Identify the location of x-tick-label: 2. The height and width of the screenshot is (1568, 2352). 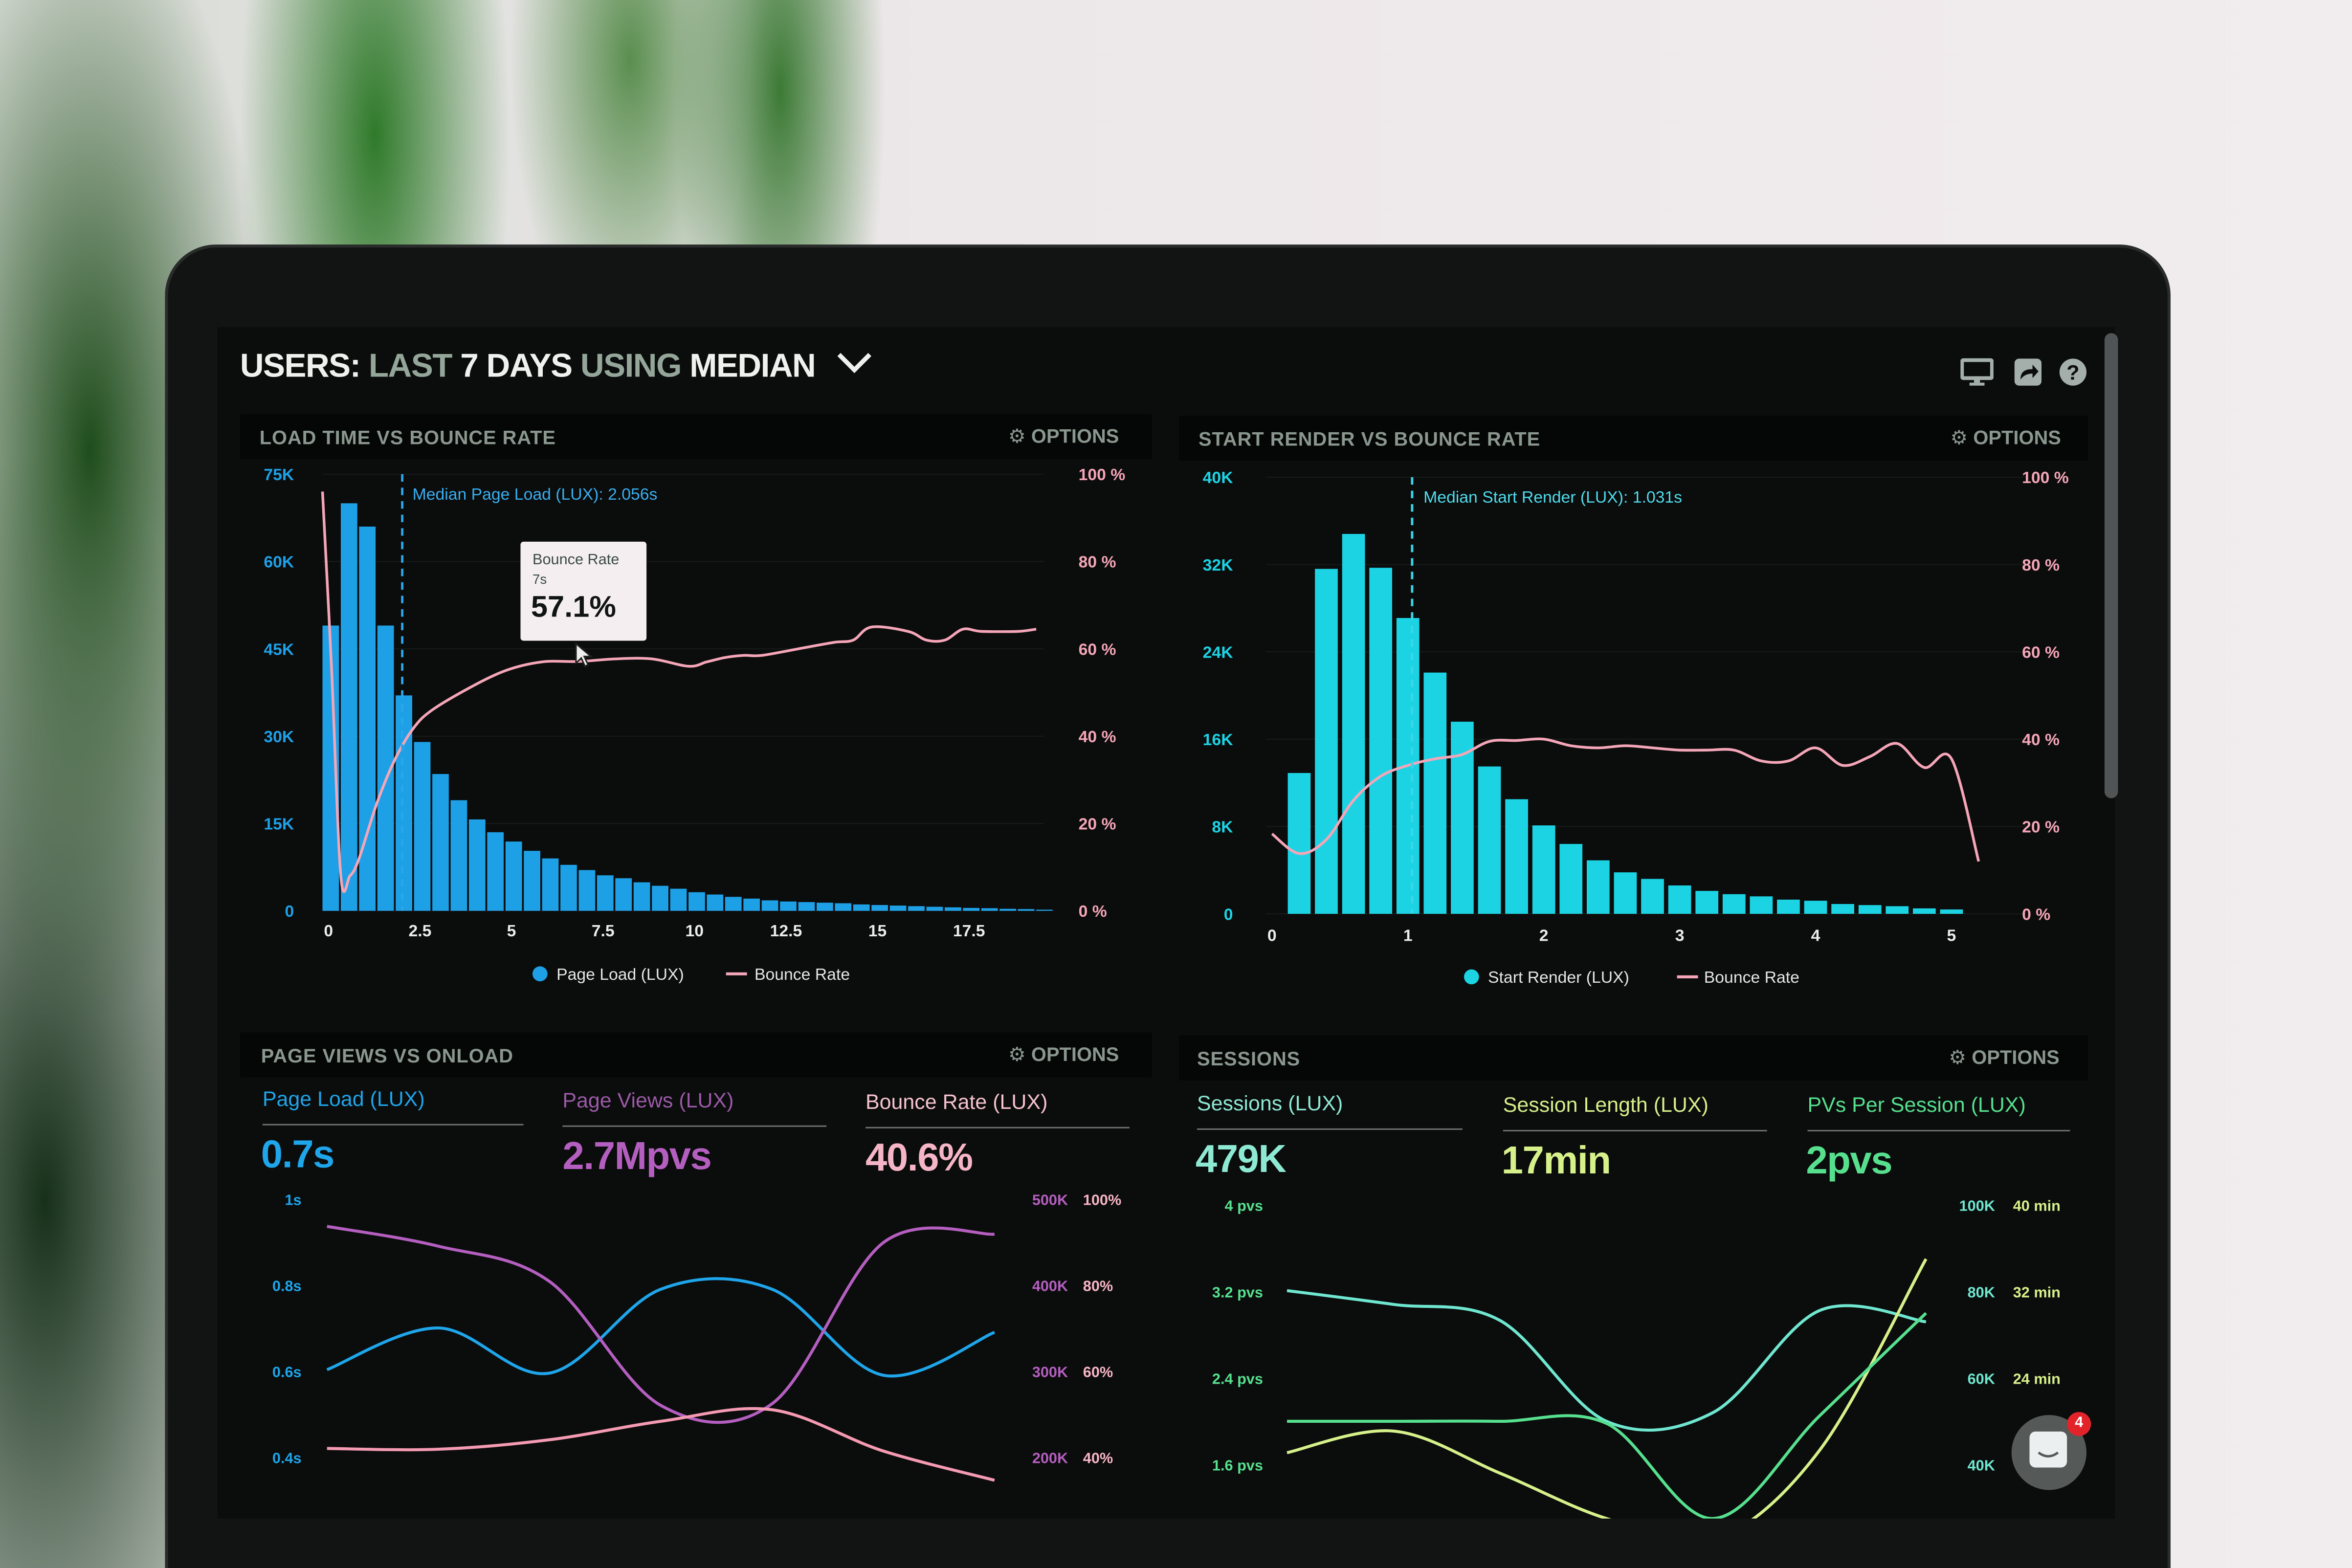
(1544, 935).